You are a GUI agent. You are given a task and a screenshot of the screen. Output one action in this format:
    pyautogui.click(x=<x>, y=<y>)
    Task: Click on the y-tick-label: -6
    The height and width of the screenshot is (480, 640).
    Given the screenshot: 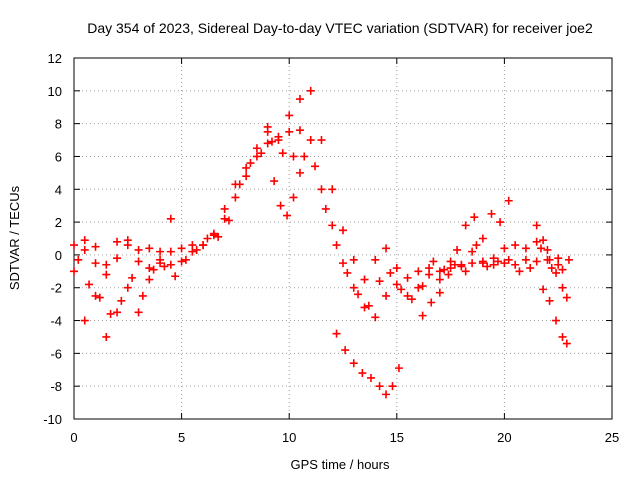 What is the action you would take?
    pyautogui.click(x=56, y=353)
    